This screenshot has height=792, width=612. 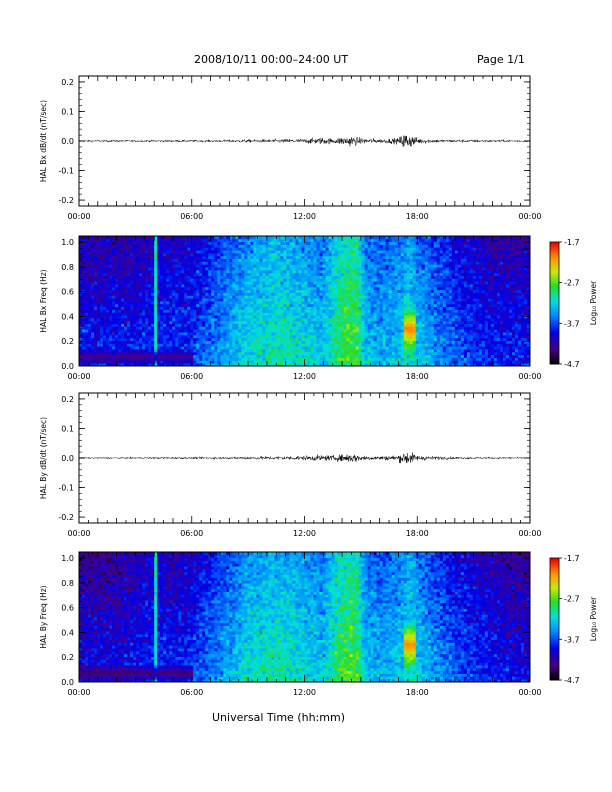 I want to click on x-axis-label: Universal Time (hh:mm), so click(x=278, y=717).